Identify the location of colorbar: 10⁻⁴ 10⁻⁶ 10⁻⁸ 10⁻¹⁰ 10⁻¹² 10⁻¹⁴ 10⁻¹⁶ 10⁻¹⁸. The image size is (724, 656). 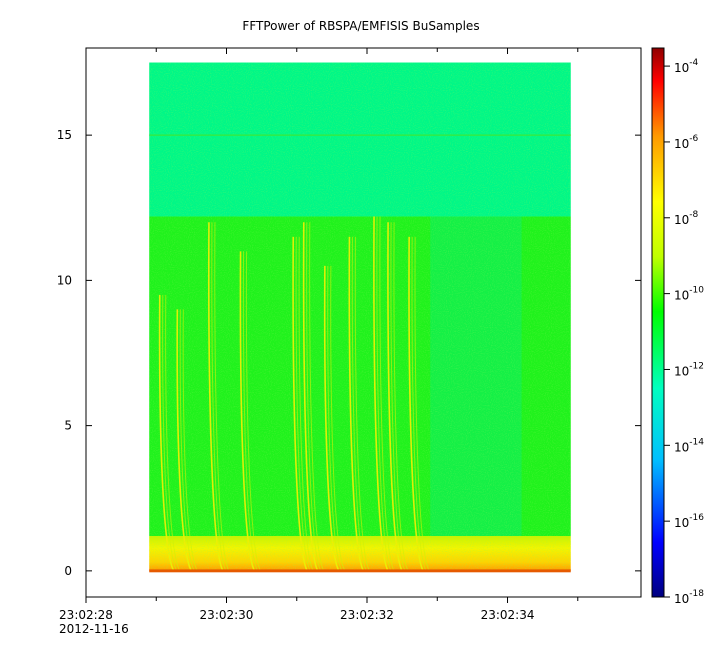
(677, 326).